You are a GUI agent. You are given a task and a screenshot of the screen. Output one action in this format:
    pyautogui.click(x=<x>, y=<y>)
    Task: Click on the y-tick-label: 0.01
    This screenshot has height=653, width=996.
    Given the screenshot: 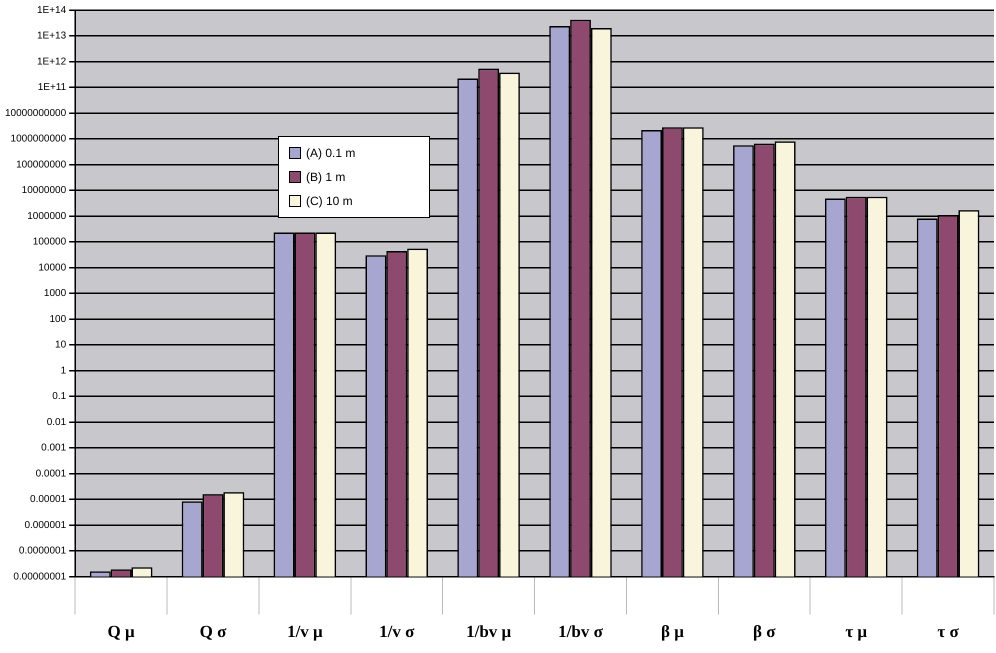 What is the action you would take?
    pyautogui.click(x=56, y=422)
    